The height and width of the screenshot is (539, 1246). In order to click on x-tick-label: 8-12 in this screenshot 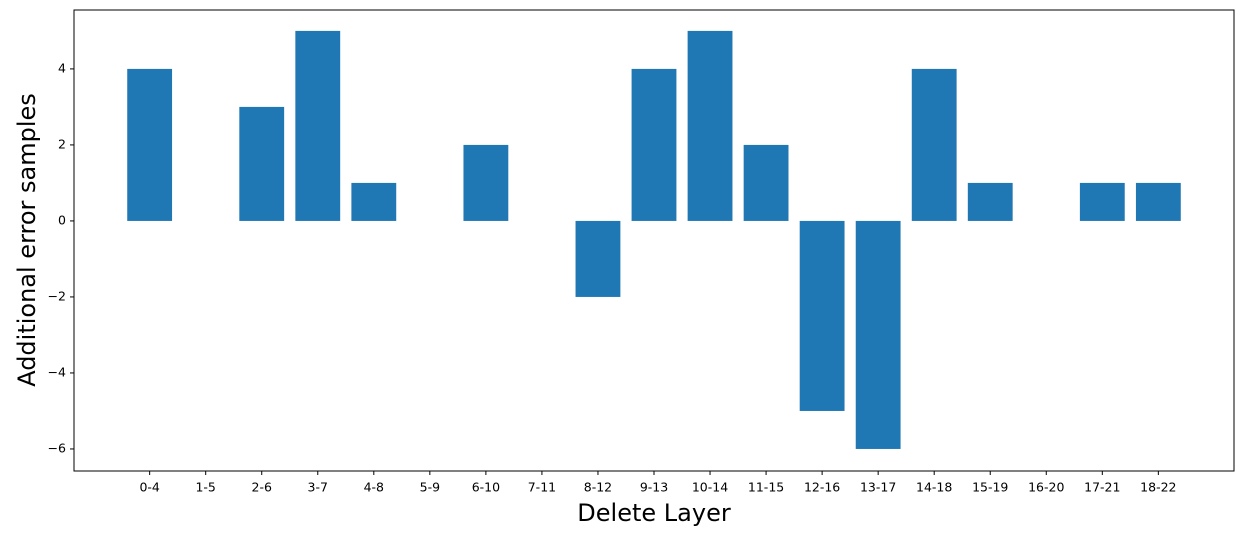, I will do `click(598, 487)`.